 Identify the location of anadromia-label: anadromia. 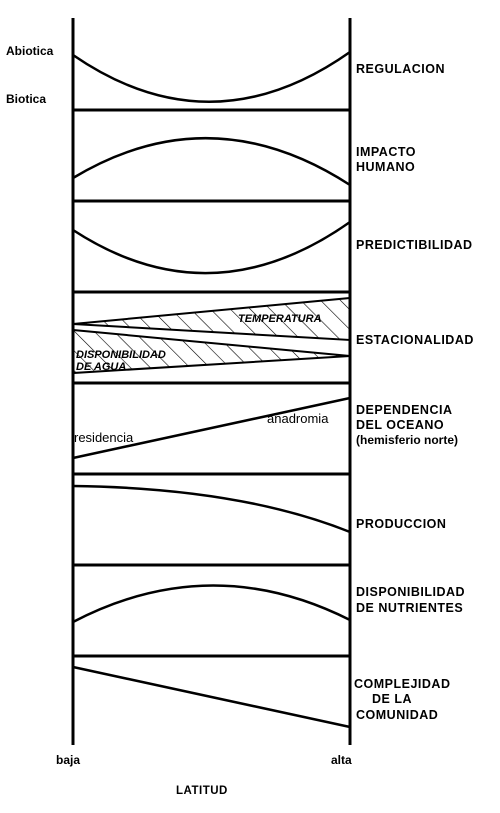
(298, 418).